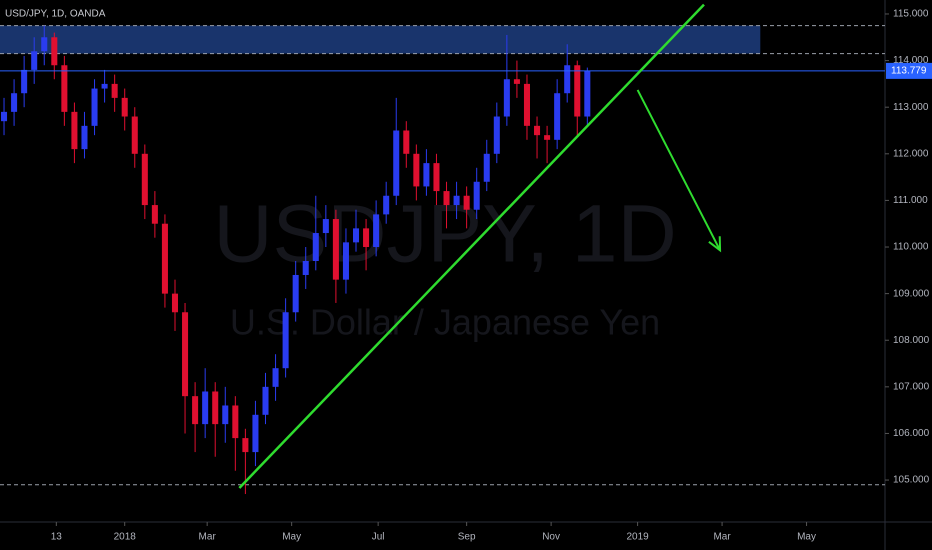 This screenshot has height=550, width=932. I want to click on x-tick-label: 13, so click(57, 537).